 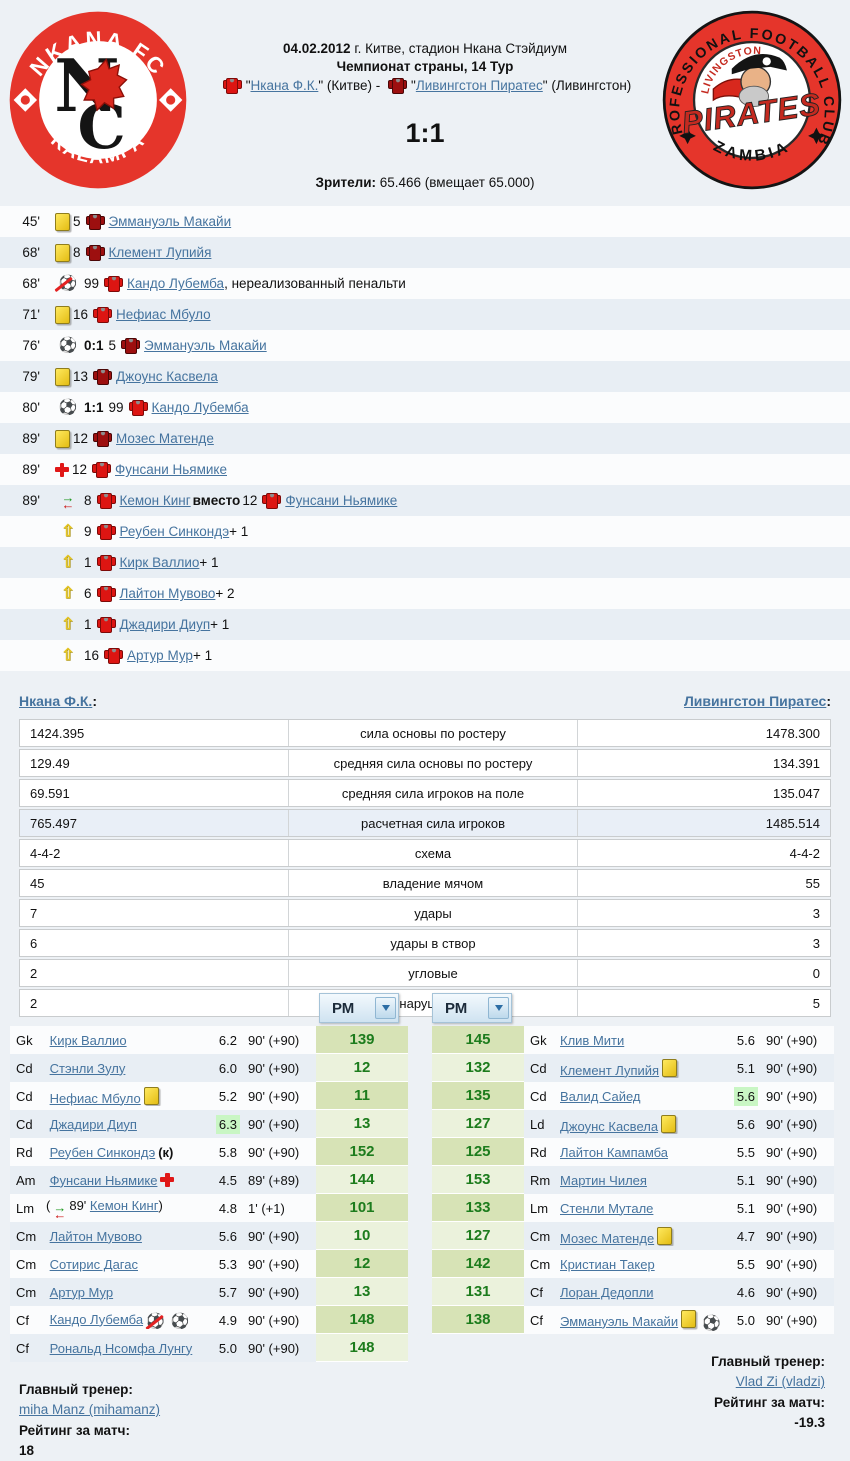 I want to click on player-position: Ld, so click(x=537, y=1124).